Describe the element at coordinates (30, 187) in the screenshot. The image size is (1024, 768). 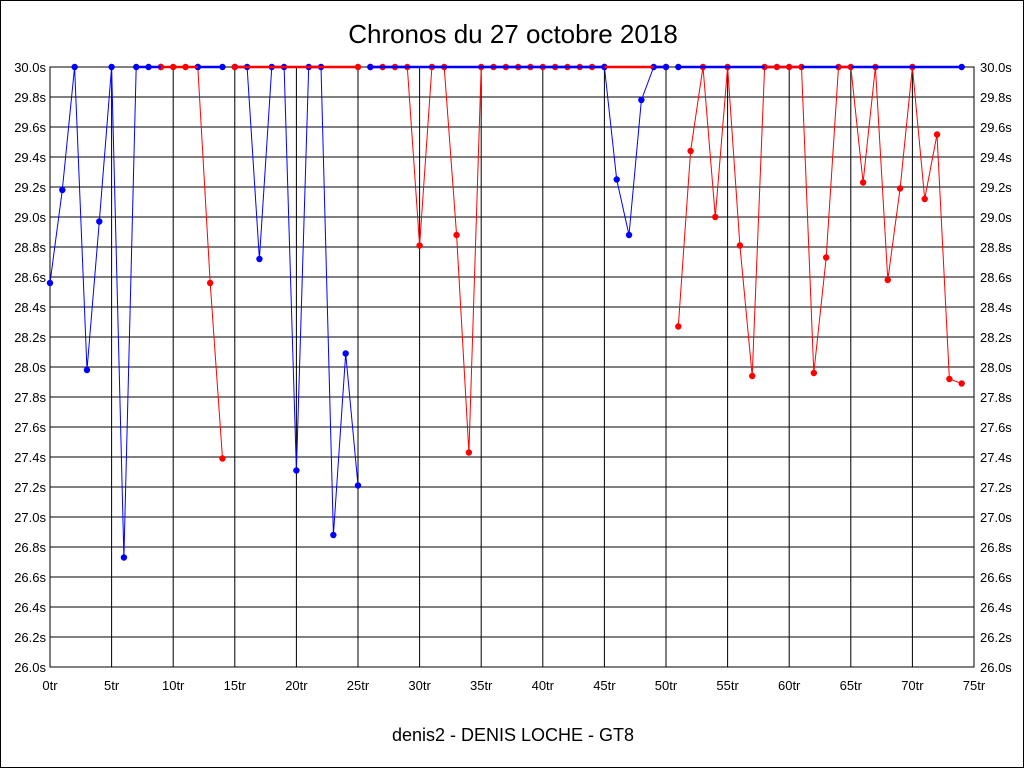
I see `y-tick-label-left: 29.2s` at that location.